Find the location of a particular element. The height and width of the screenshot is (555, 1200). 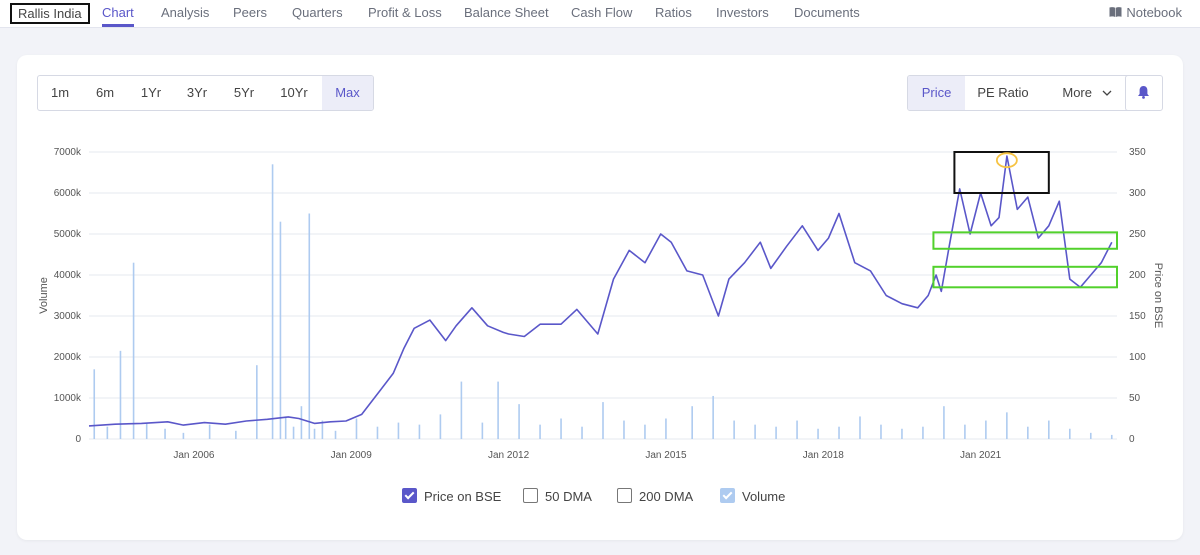

alert-button is located at coordinates (1144, 93).